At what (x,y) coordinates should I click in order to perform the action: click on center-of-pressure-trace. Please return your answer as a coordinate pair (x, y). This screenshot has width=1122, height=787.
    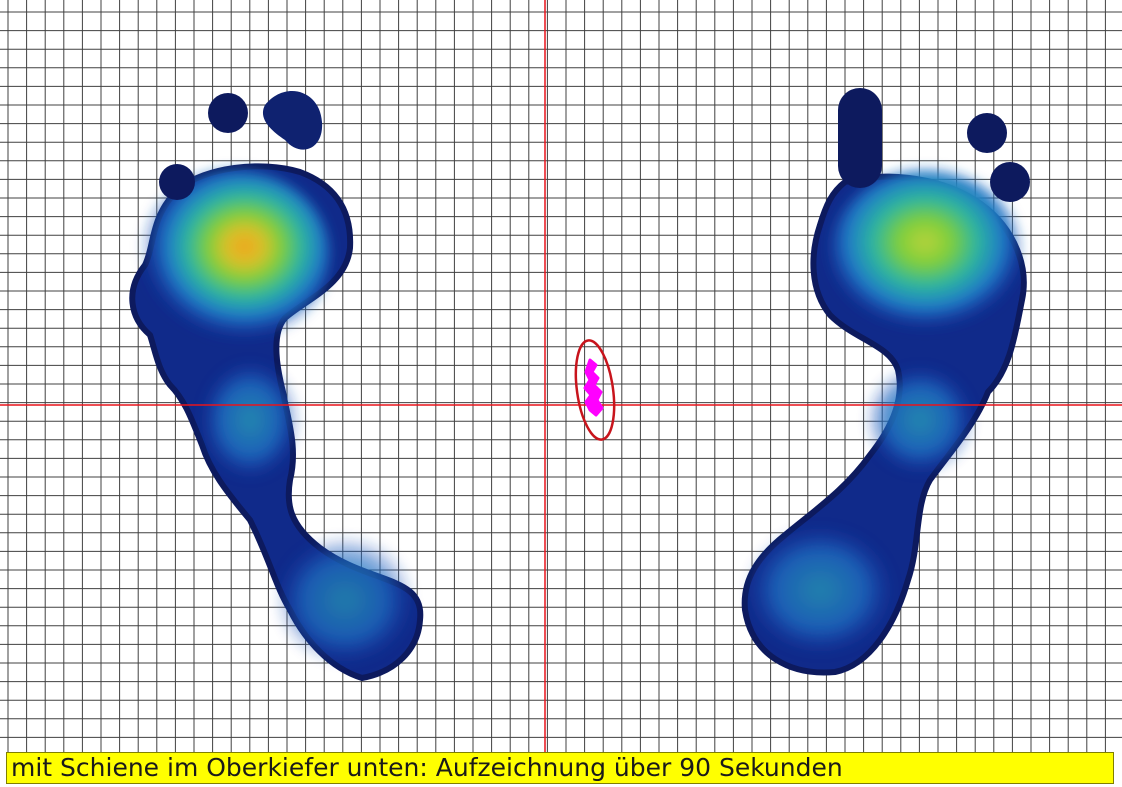
    Looking at the image, I should click on (593, 387).